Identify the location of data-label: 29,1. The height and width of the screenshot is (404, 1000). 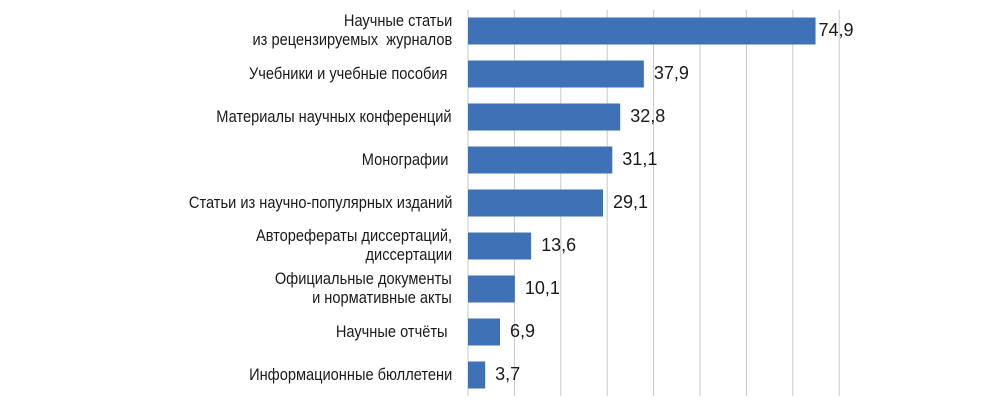
(631, 202).